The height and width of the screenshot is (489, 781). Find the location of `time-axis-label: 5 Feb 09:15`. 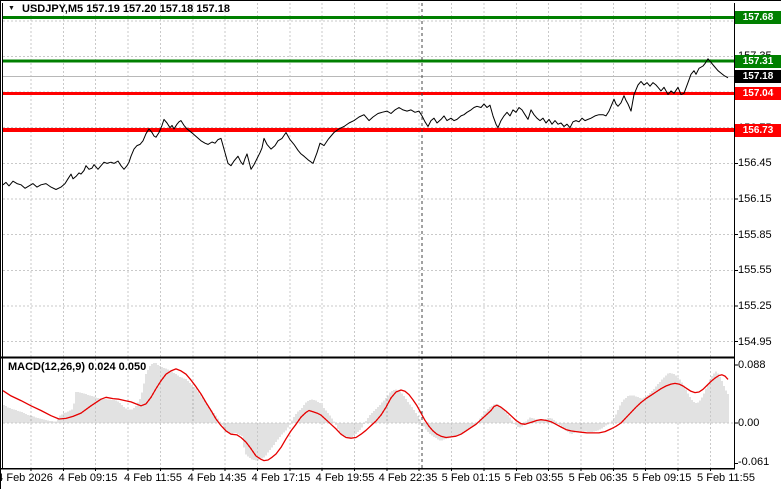

time-axis-label: 5 Feb 09:15 is located at coordinates (662, 478).